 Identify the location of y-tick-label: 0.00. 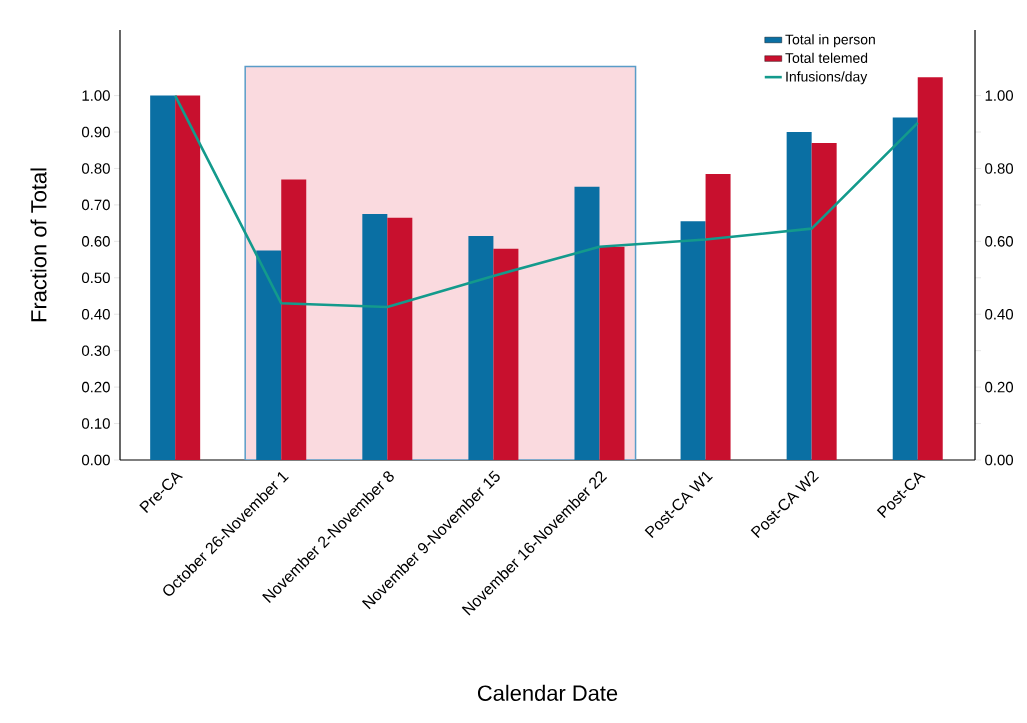
(95, 460).